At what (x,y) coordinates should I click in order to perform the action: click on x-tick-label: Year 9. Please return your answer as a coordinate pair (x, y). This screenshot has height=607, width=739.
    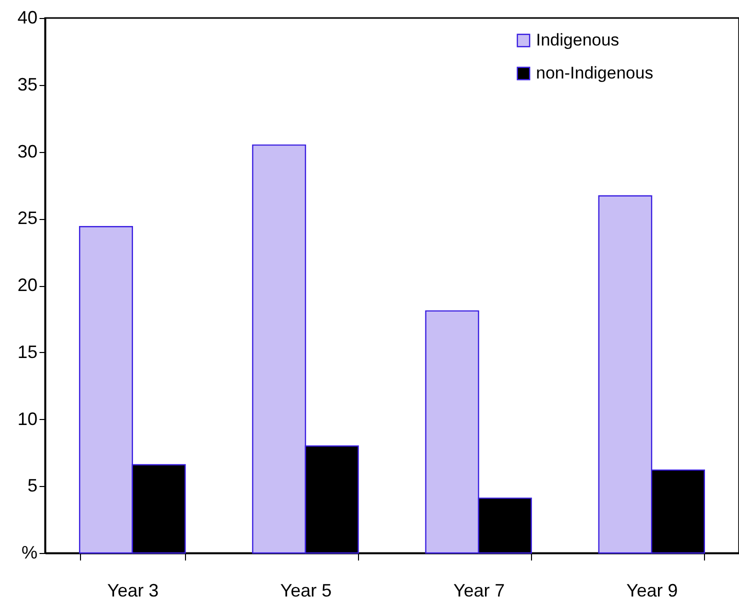
    Looking at the image, I should click on (652, 590).